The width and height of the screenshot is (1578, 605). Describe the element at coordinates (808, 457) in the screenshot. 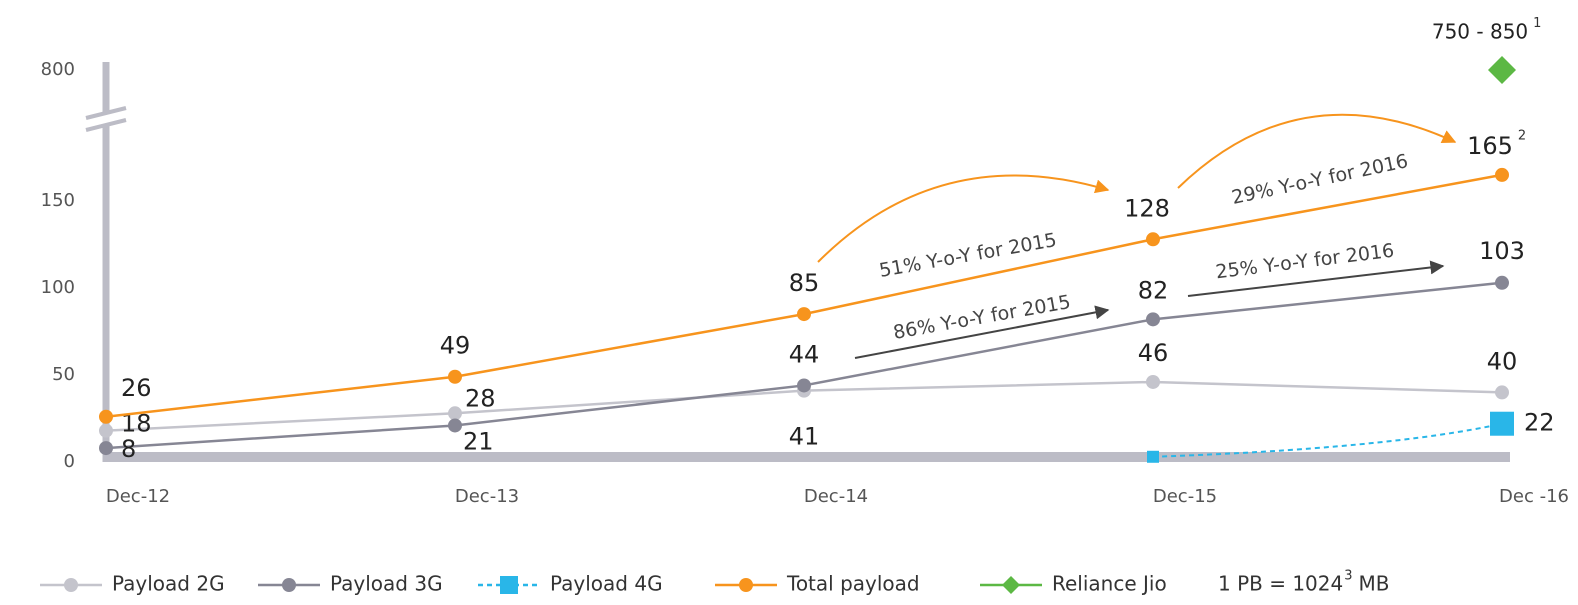

I see `x-axis` at that location.